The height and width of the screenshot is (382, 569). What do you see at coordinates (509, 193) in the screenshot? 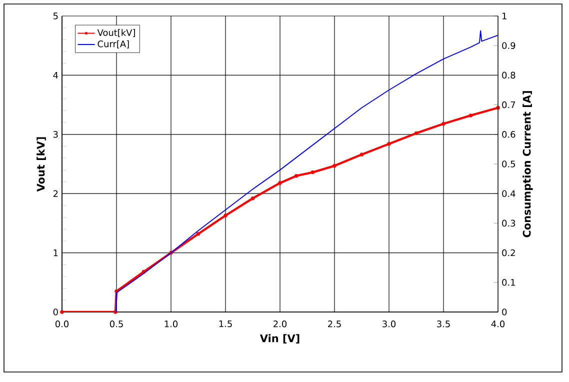
I see `y2-tick-label: 0.4` at bounding box center [509, 193].